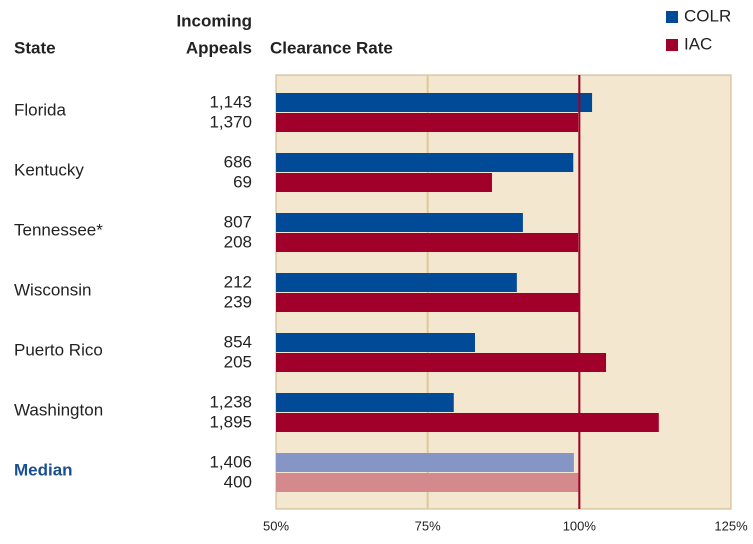 This screenshot has width=753, height=544. I want to click on appeals-value: 686, so click(238, 161).